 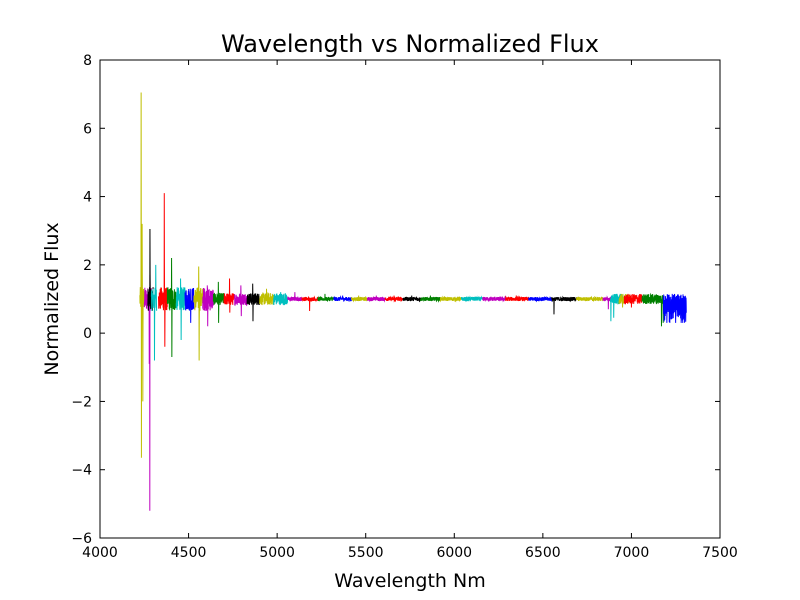 I want to click on y-tick-label: −2, so click(x=81, y=402).